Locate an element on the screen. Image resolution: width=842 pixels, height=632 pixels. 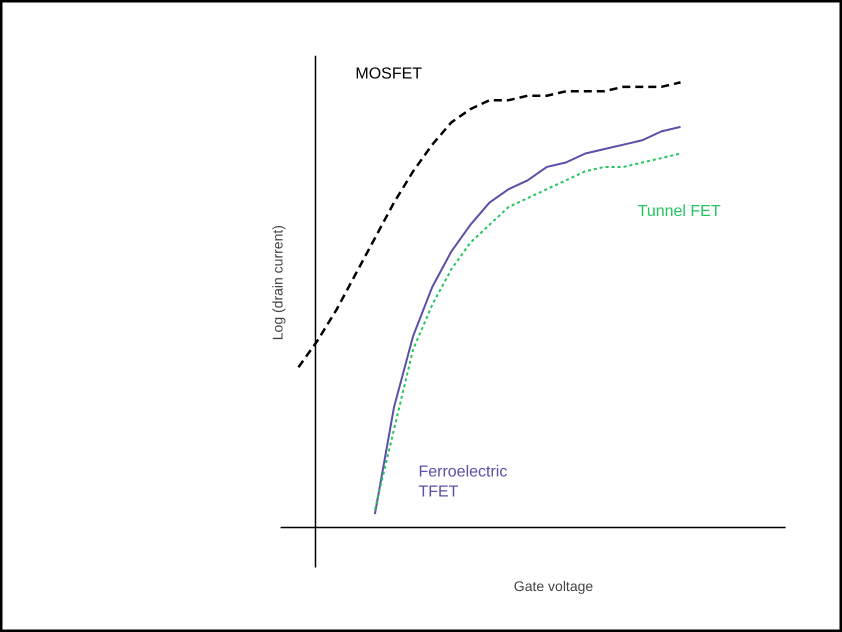
x-axis-title: Gate voltage is located at coordinates (554, 586).